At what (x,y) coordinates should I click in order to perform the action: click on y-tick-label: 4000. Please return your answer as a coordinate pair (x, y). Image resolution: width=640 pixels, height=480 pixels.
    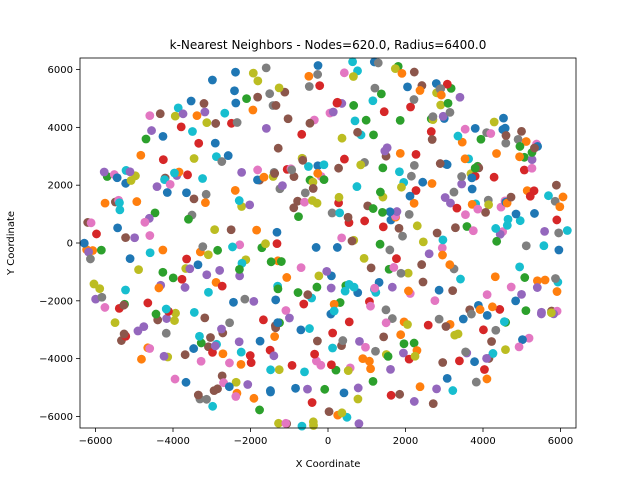
    Looking at the image, I should click on (60, 128).